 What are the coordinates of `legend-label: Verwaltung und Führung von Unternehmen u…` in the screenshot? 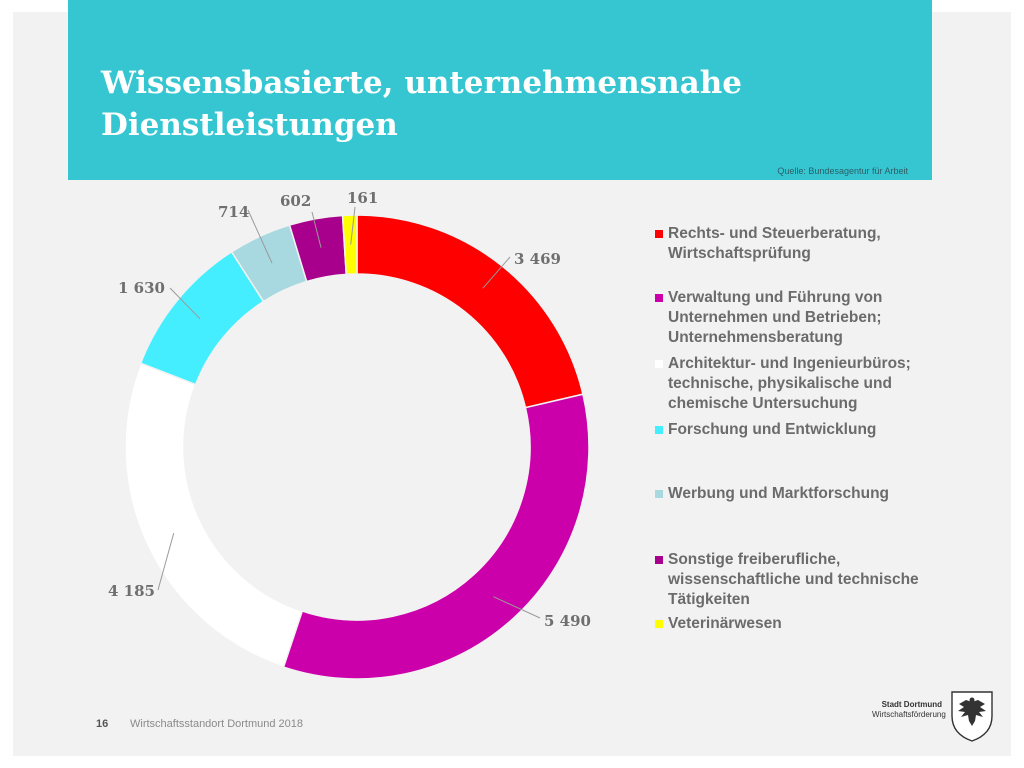 It's located at (775, 317).